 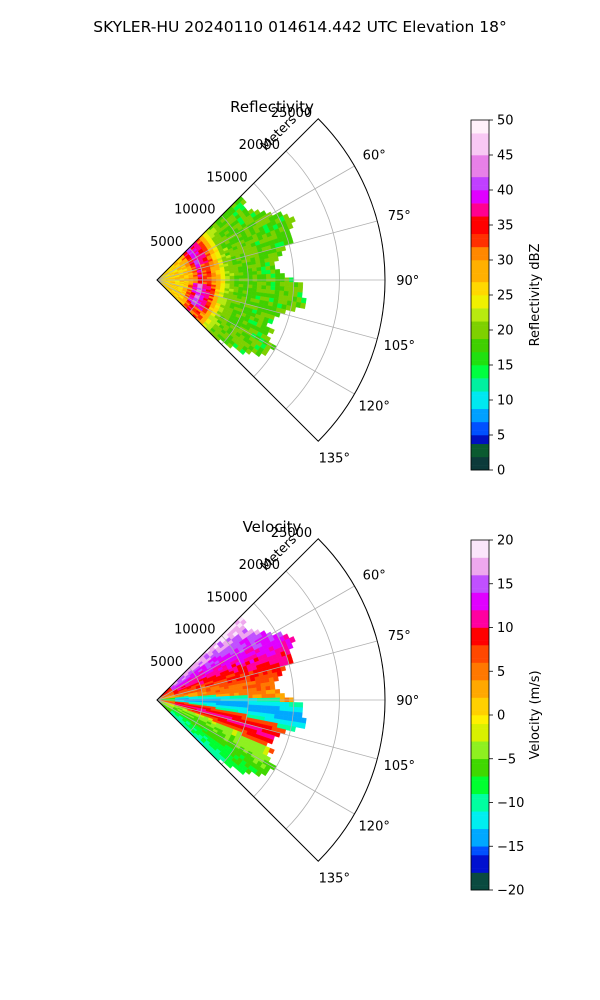 What do you see at coordinates (535, 295) in the screenshot?
I see `reflectivity-colorbar-label: Reflectivity dBZ` at bounding box center [535, 295].